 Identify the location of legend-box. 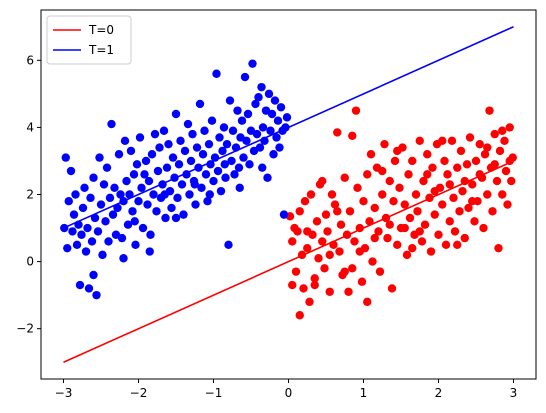
(89, 40).